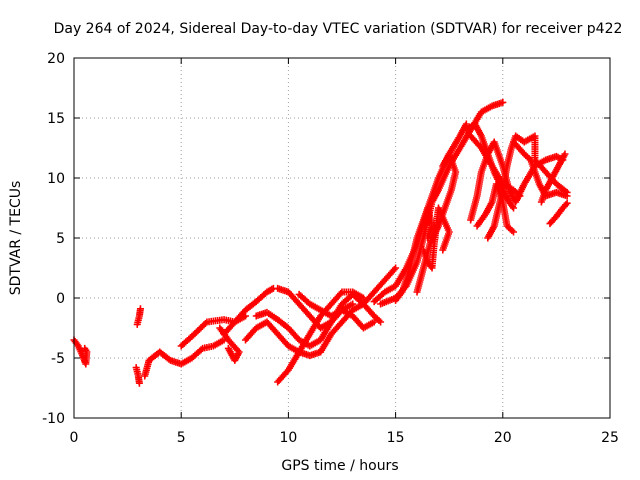 The height and width of the screenshot is (480, 640). I want to click on x-tick-label: 20, so click(503, 438).